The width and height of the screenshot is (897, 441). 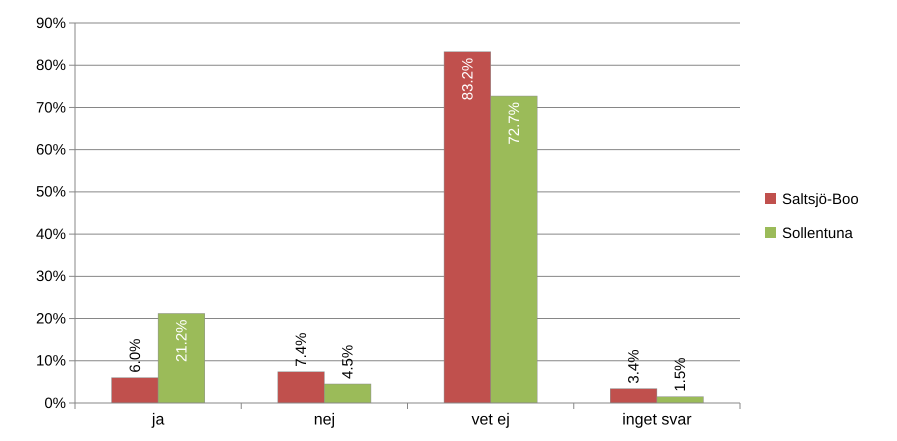 What do you see at coordinates (51, 23) in the screenshot?
I see `y-tick-label: 90%` at bounding box center [51, 23].